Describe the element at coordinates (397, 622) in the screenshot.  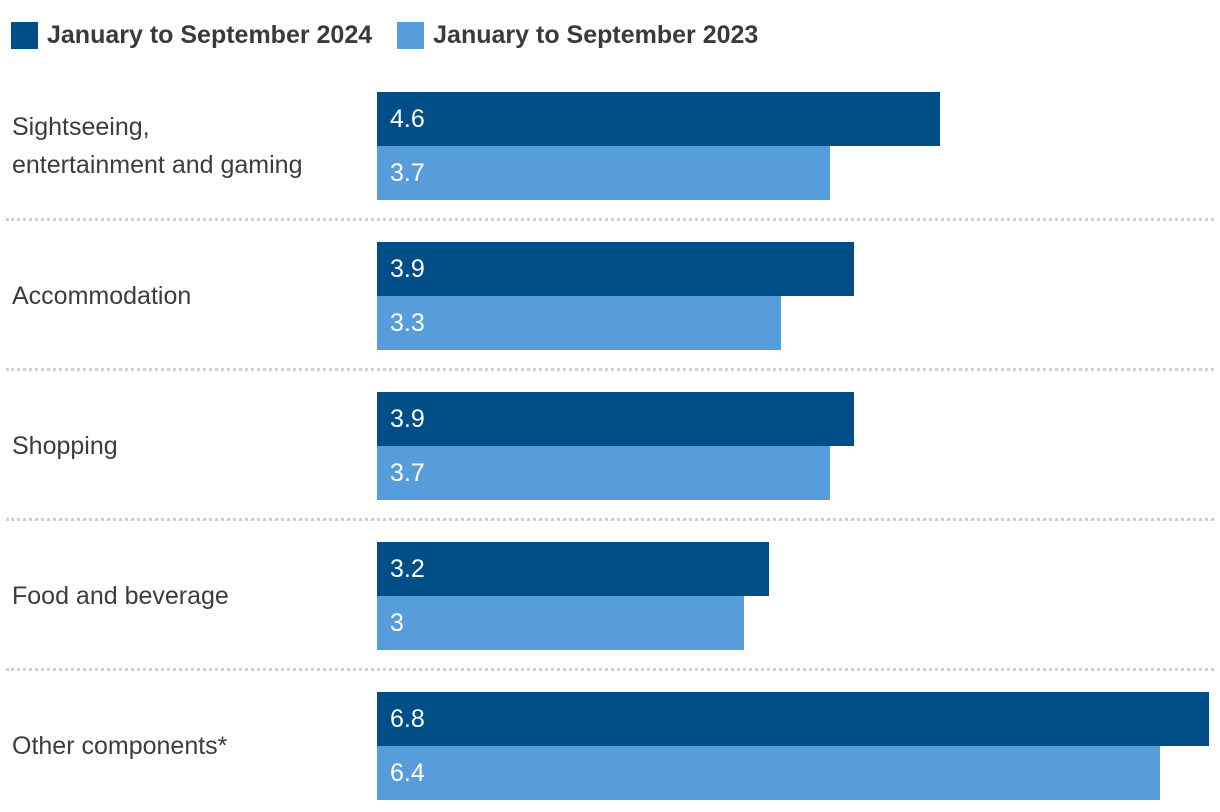
I see `bar-value-label: 3` at that location.